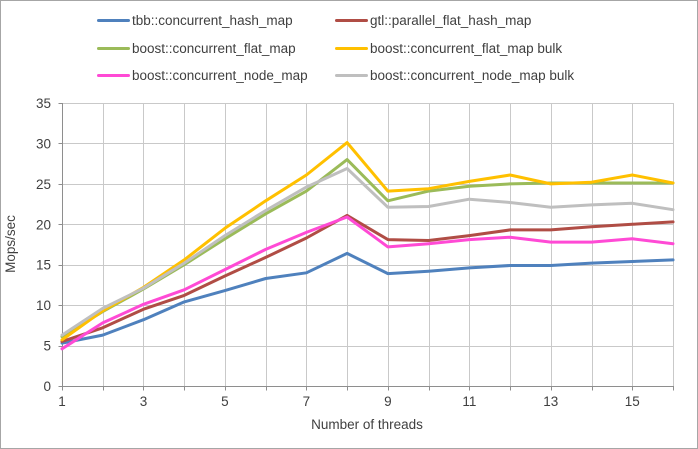  I want to click on x-tick-label: 1, so click(62, 401).